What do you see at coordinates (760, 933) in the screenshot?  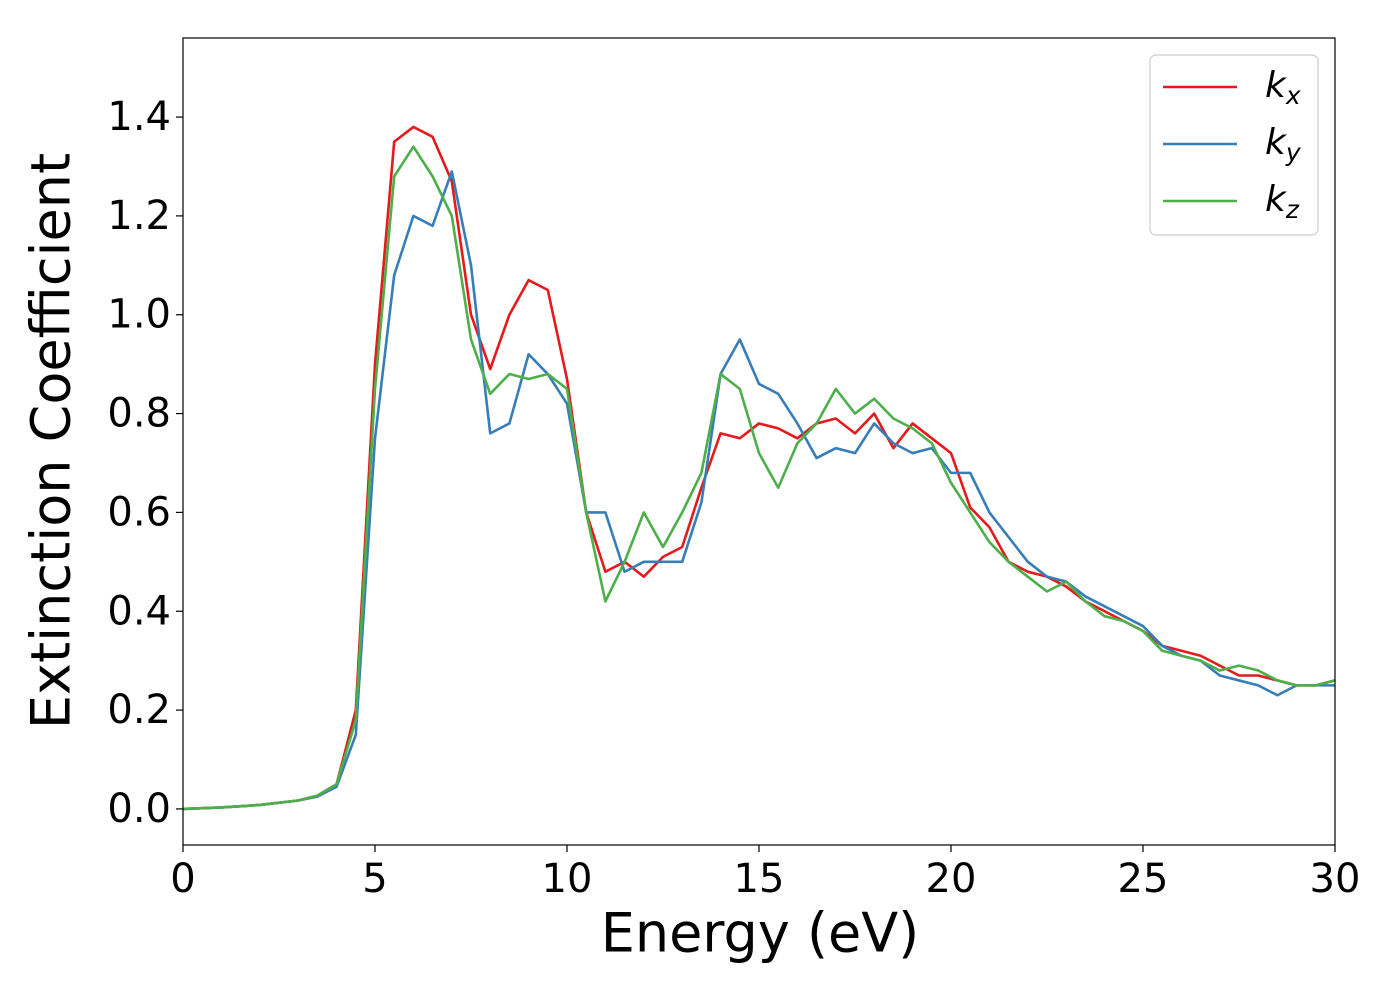 I see `x-axis-label: Energy (eV)` at bounding box center [760, 933].